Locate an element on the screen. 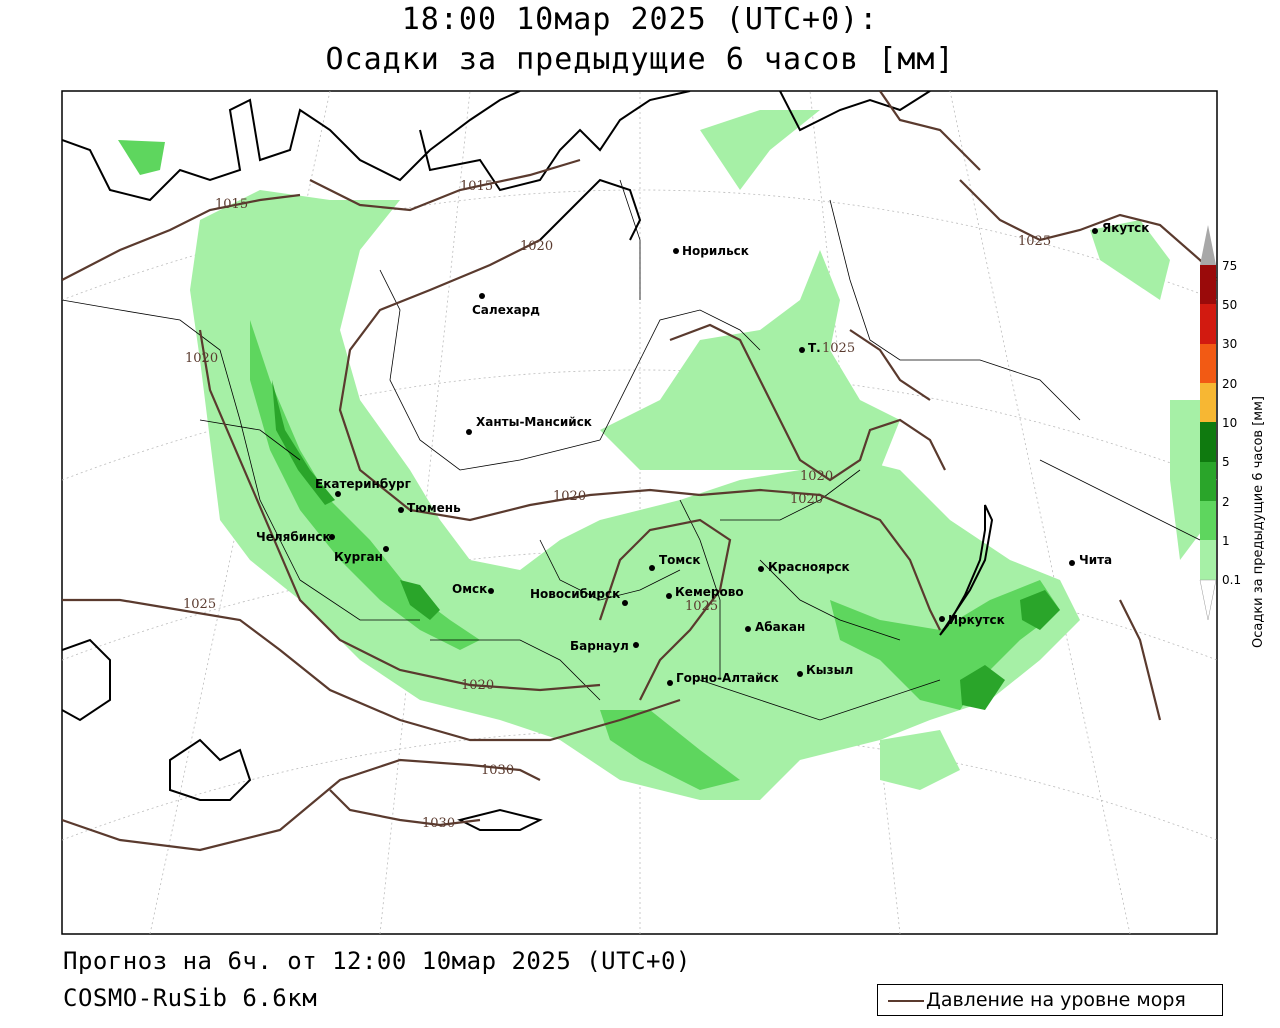 The width and height of the screenshot is (1280, 1028). city-label: Салехард is located at coordinates (506, 310).